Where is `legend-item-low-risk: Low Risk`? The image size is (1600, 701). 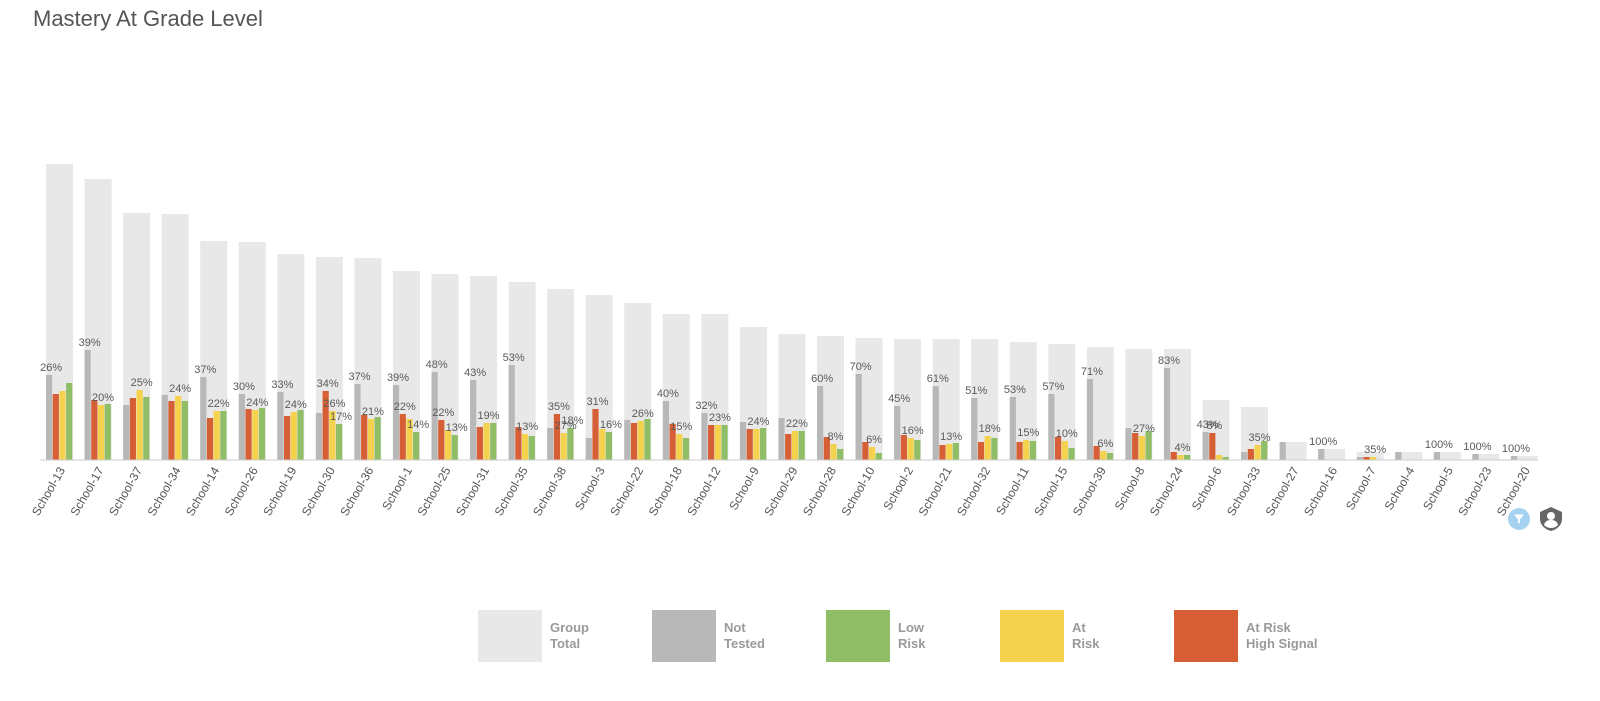 legend-item-low-risk: Low Risk is located at coordinates (902, 636).